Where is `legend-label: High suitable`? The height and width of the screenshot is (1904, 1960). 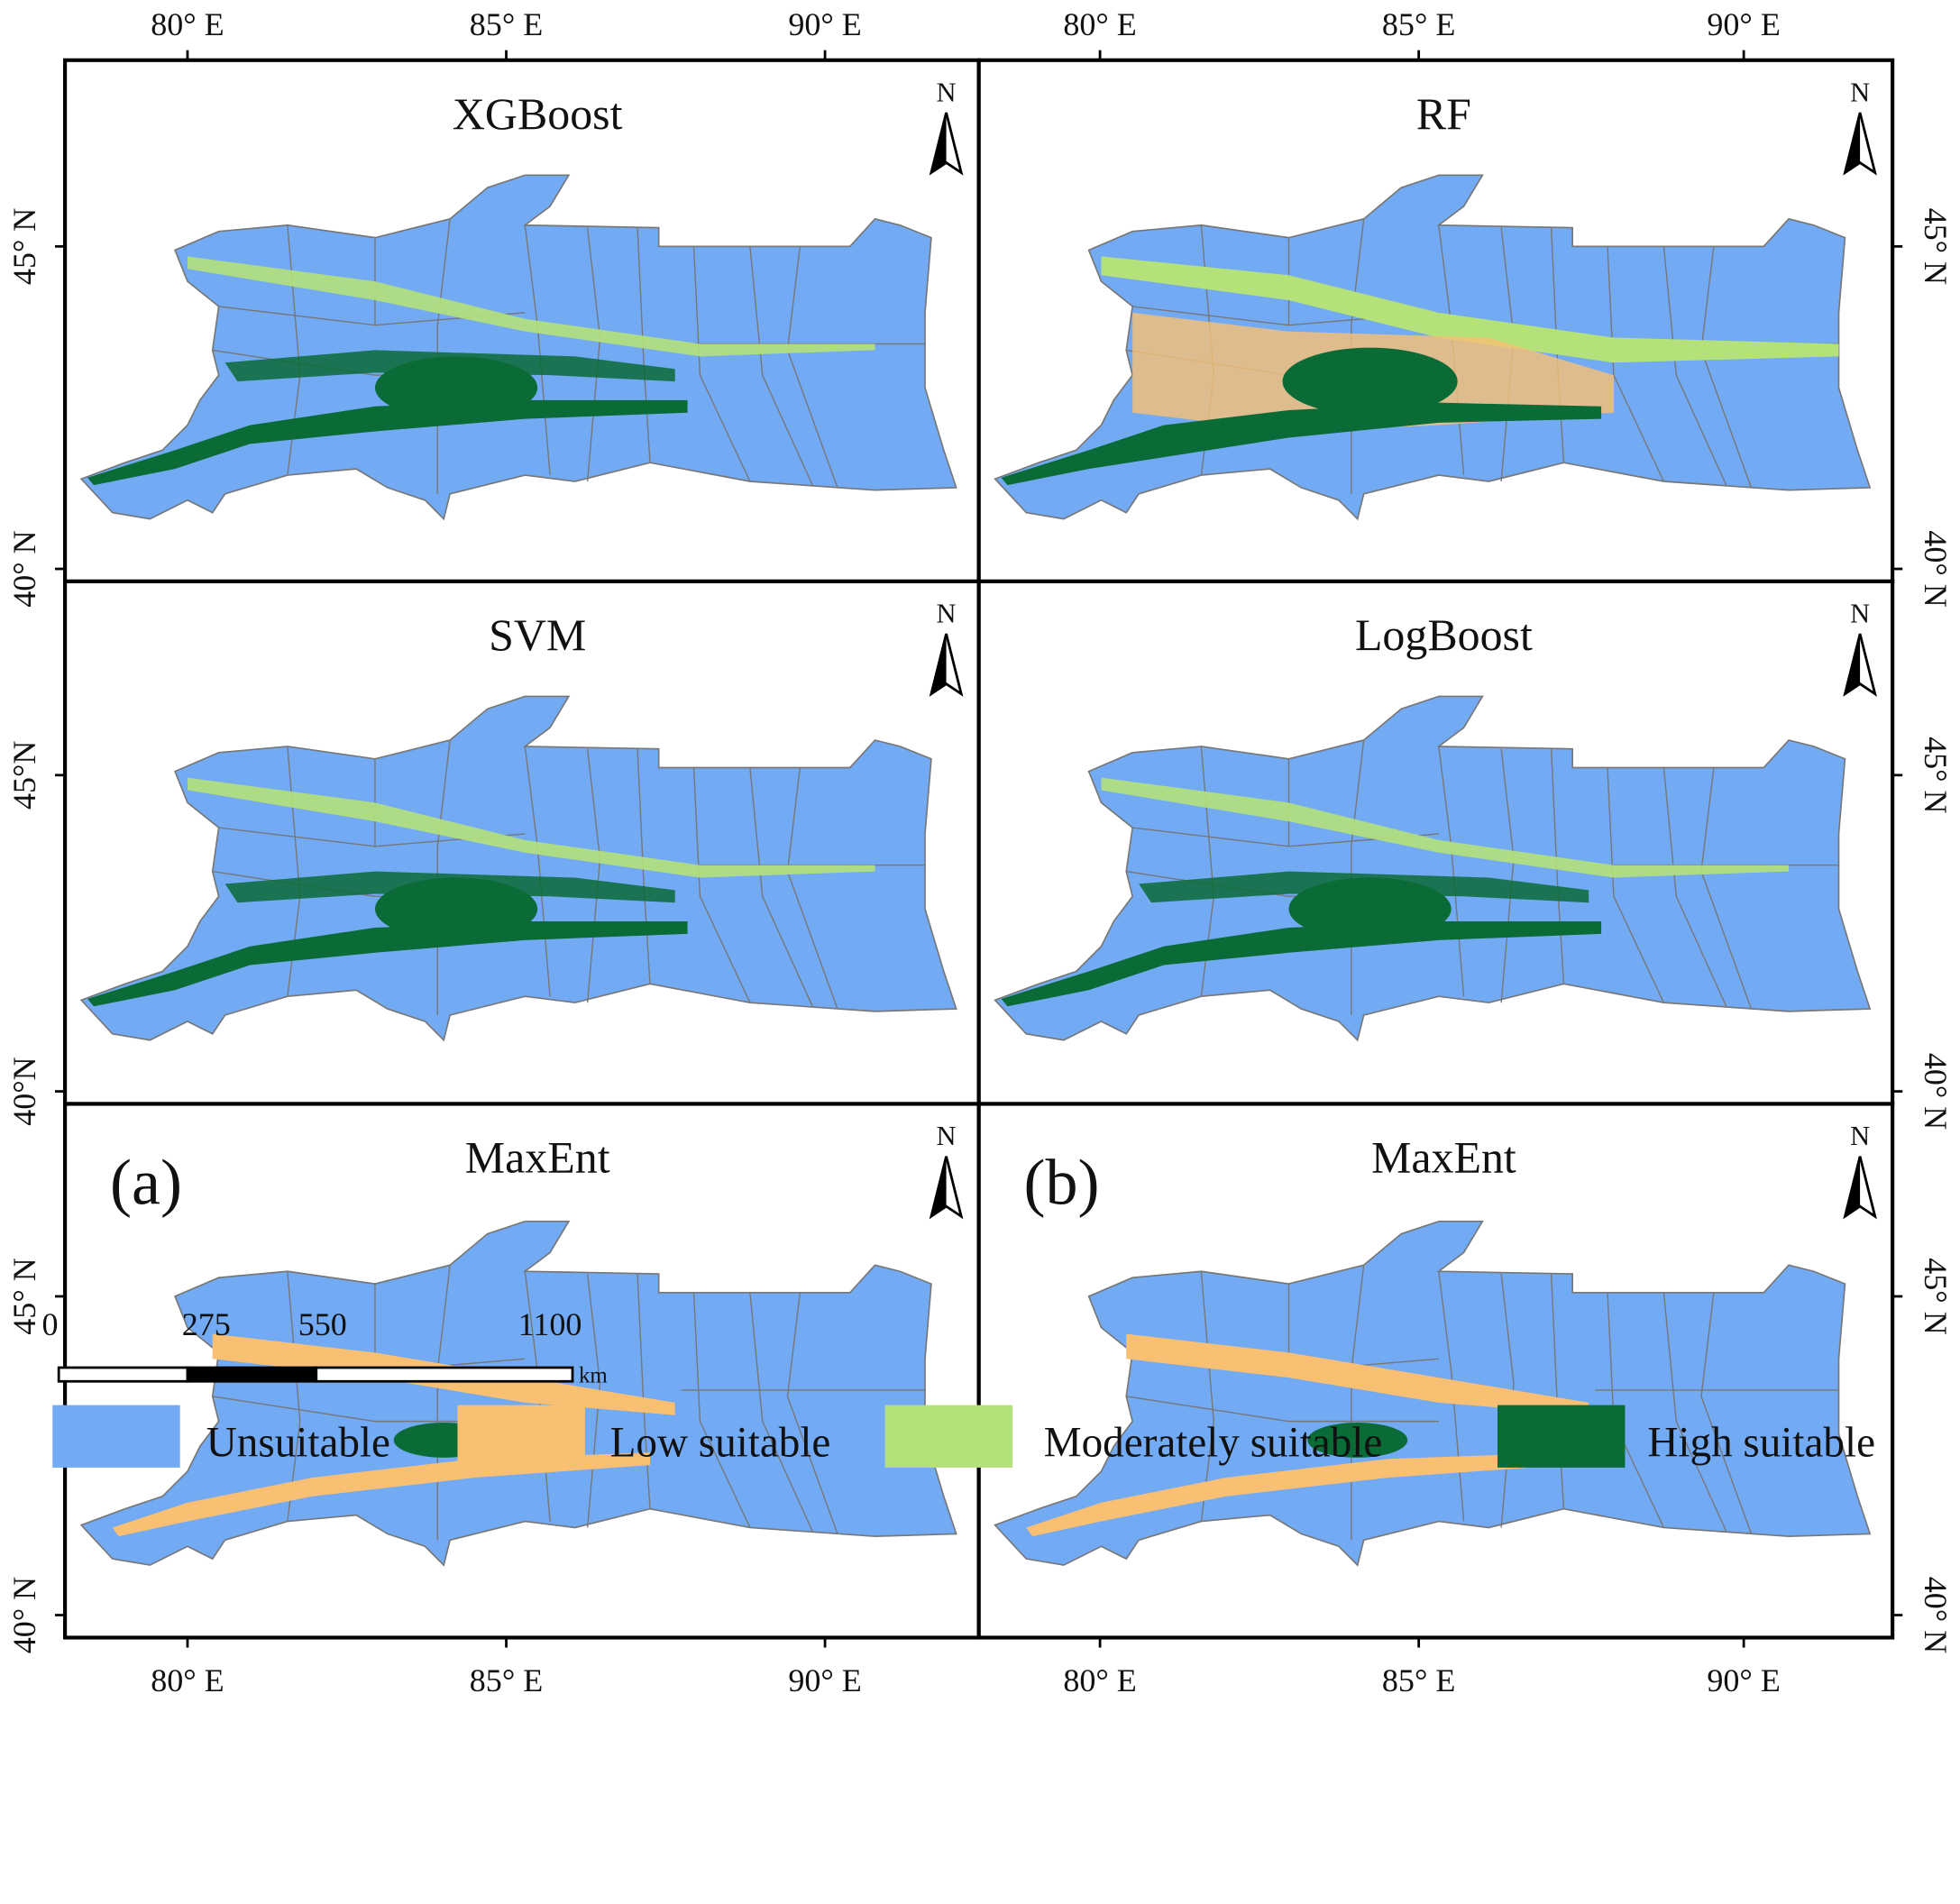 legend-label: High suitable is located at coordinates (1761, 1442).